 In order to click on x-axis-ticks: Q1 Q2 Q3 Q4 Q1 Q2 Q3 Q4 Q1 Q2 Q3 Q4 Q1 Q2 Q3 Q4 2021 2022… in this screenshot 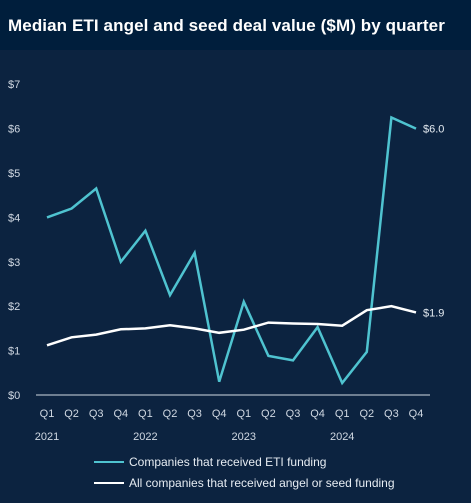, I will do `click(229, 425)`.